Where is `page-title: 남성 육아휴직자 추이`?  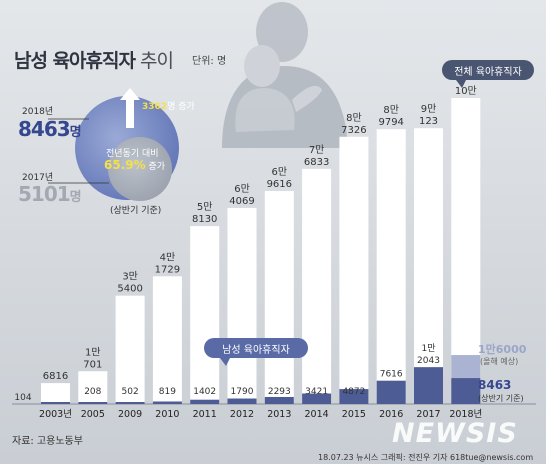 page-title: 남성 육아휴직자 추이 is located at coordinates (94, 61).